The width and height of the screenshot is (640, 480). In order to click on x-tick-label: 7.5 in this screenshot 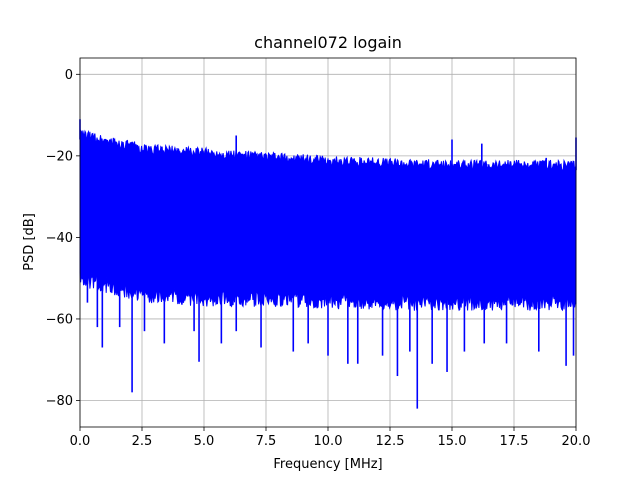, I will do `click(266, 441)`.